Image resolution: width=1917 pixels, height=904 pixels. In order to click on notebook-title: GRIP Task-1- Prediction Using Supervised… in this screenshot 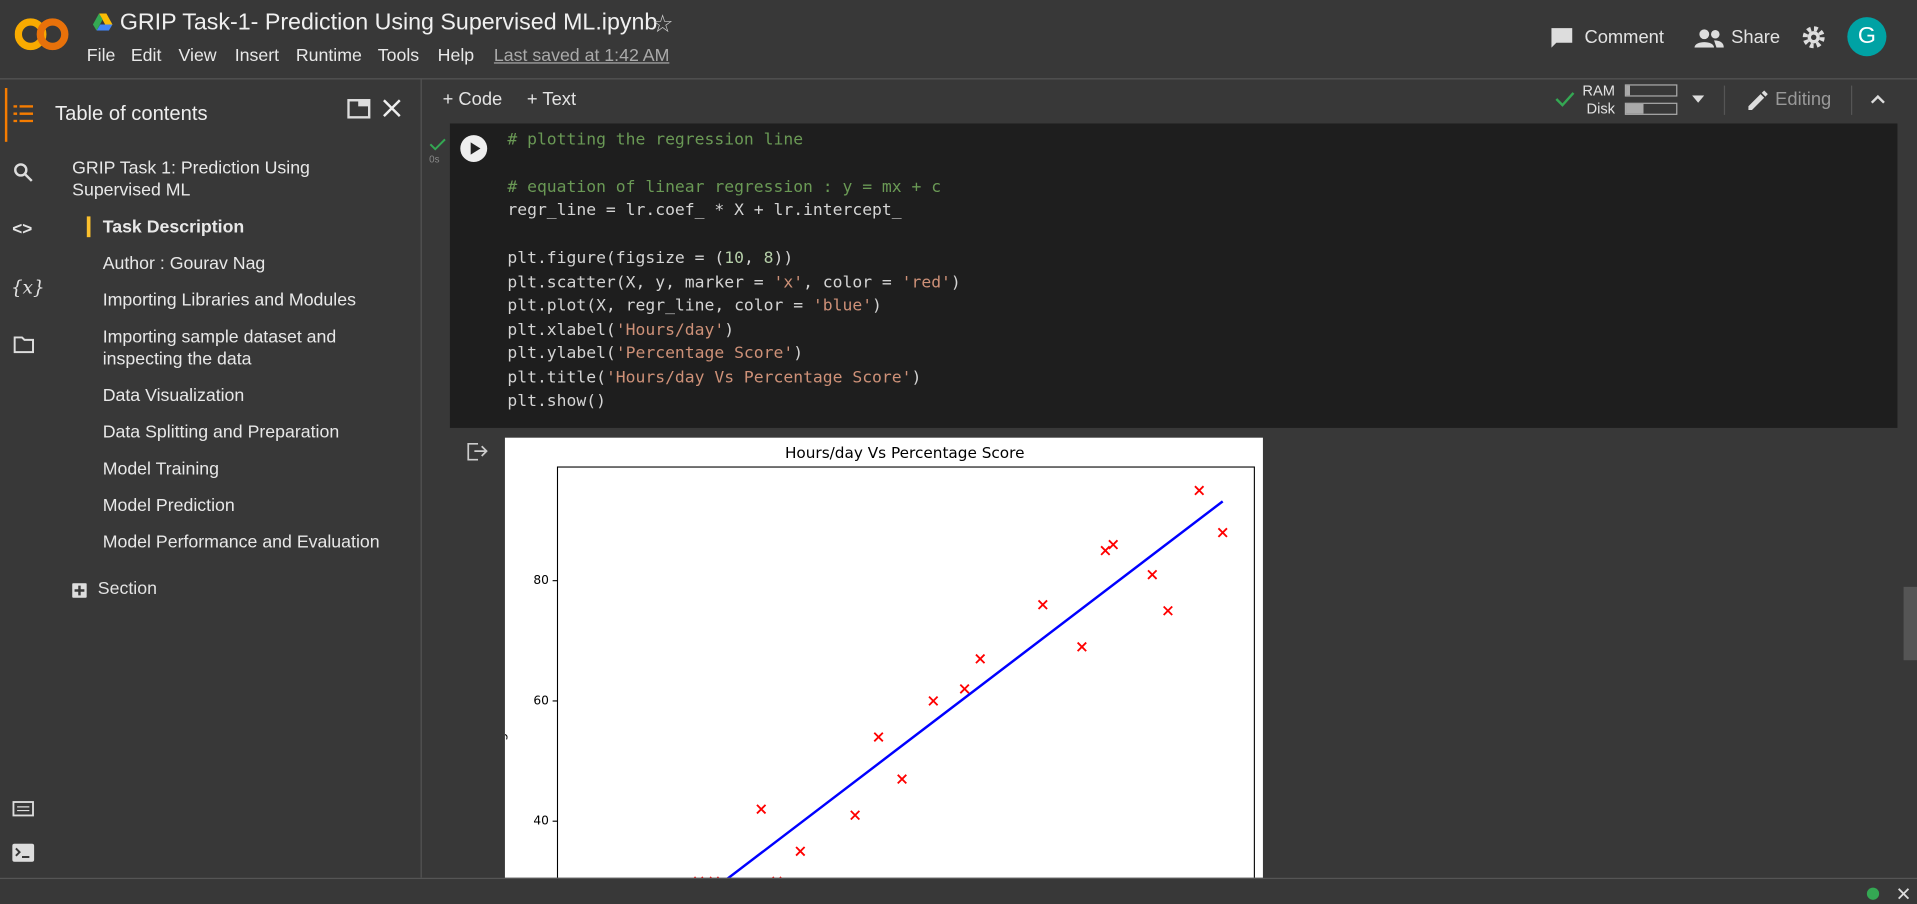, I will do `click(388, 22)`.